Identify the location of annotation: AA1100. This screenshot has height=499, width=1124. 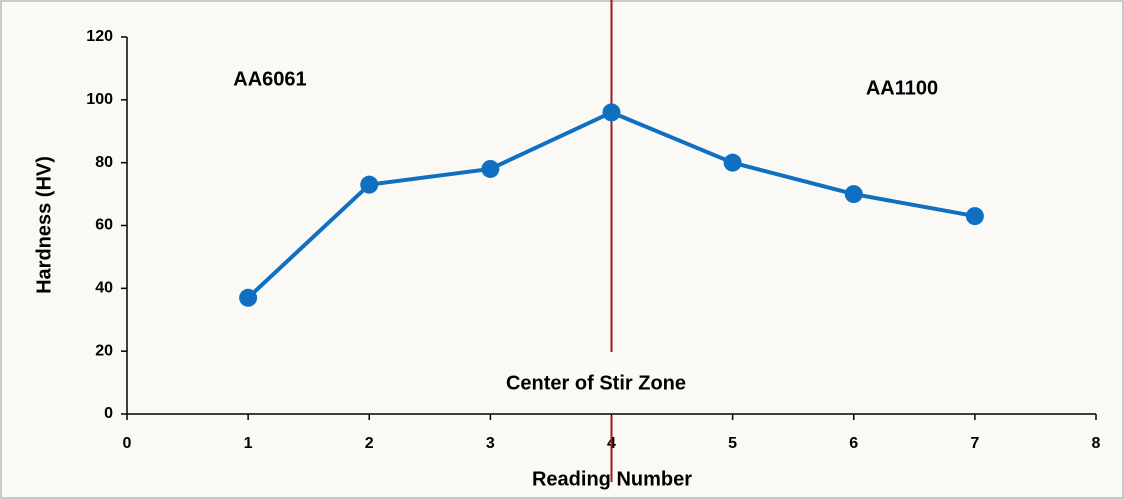
(902, 88).